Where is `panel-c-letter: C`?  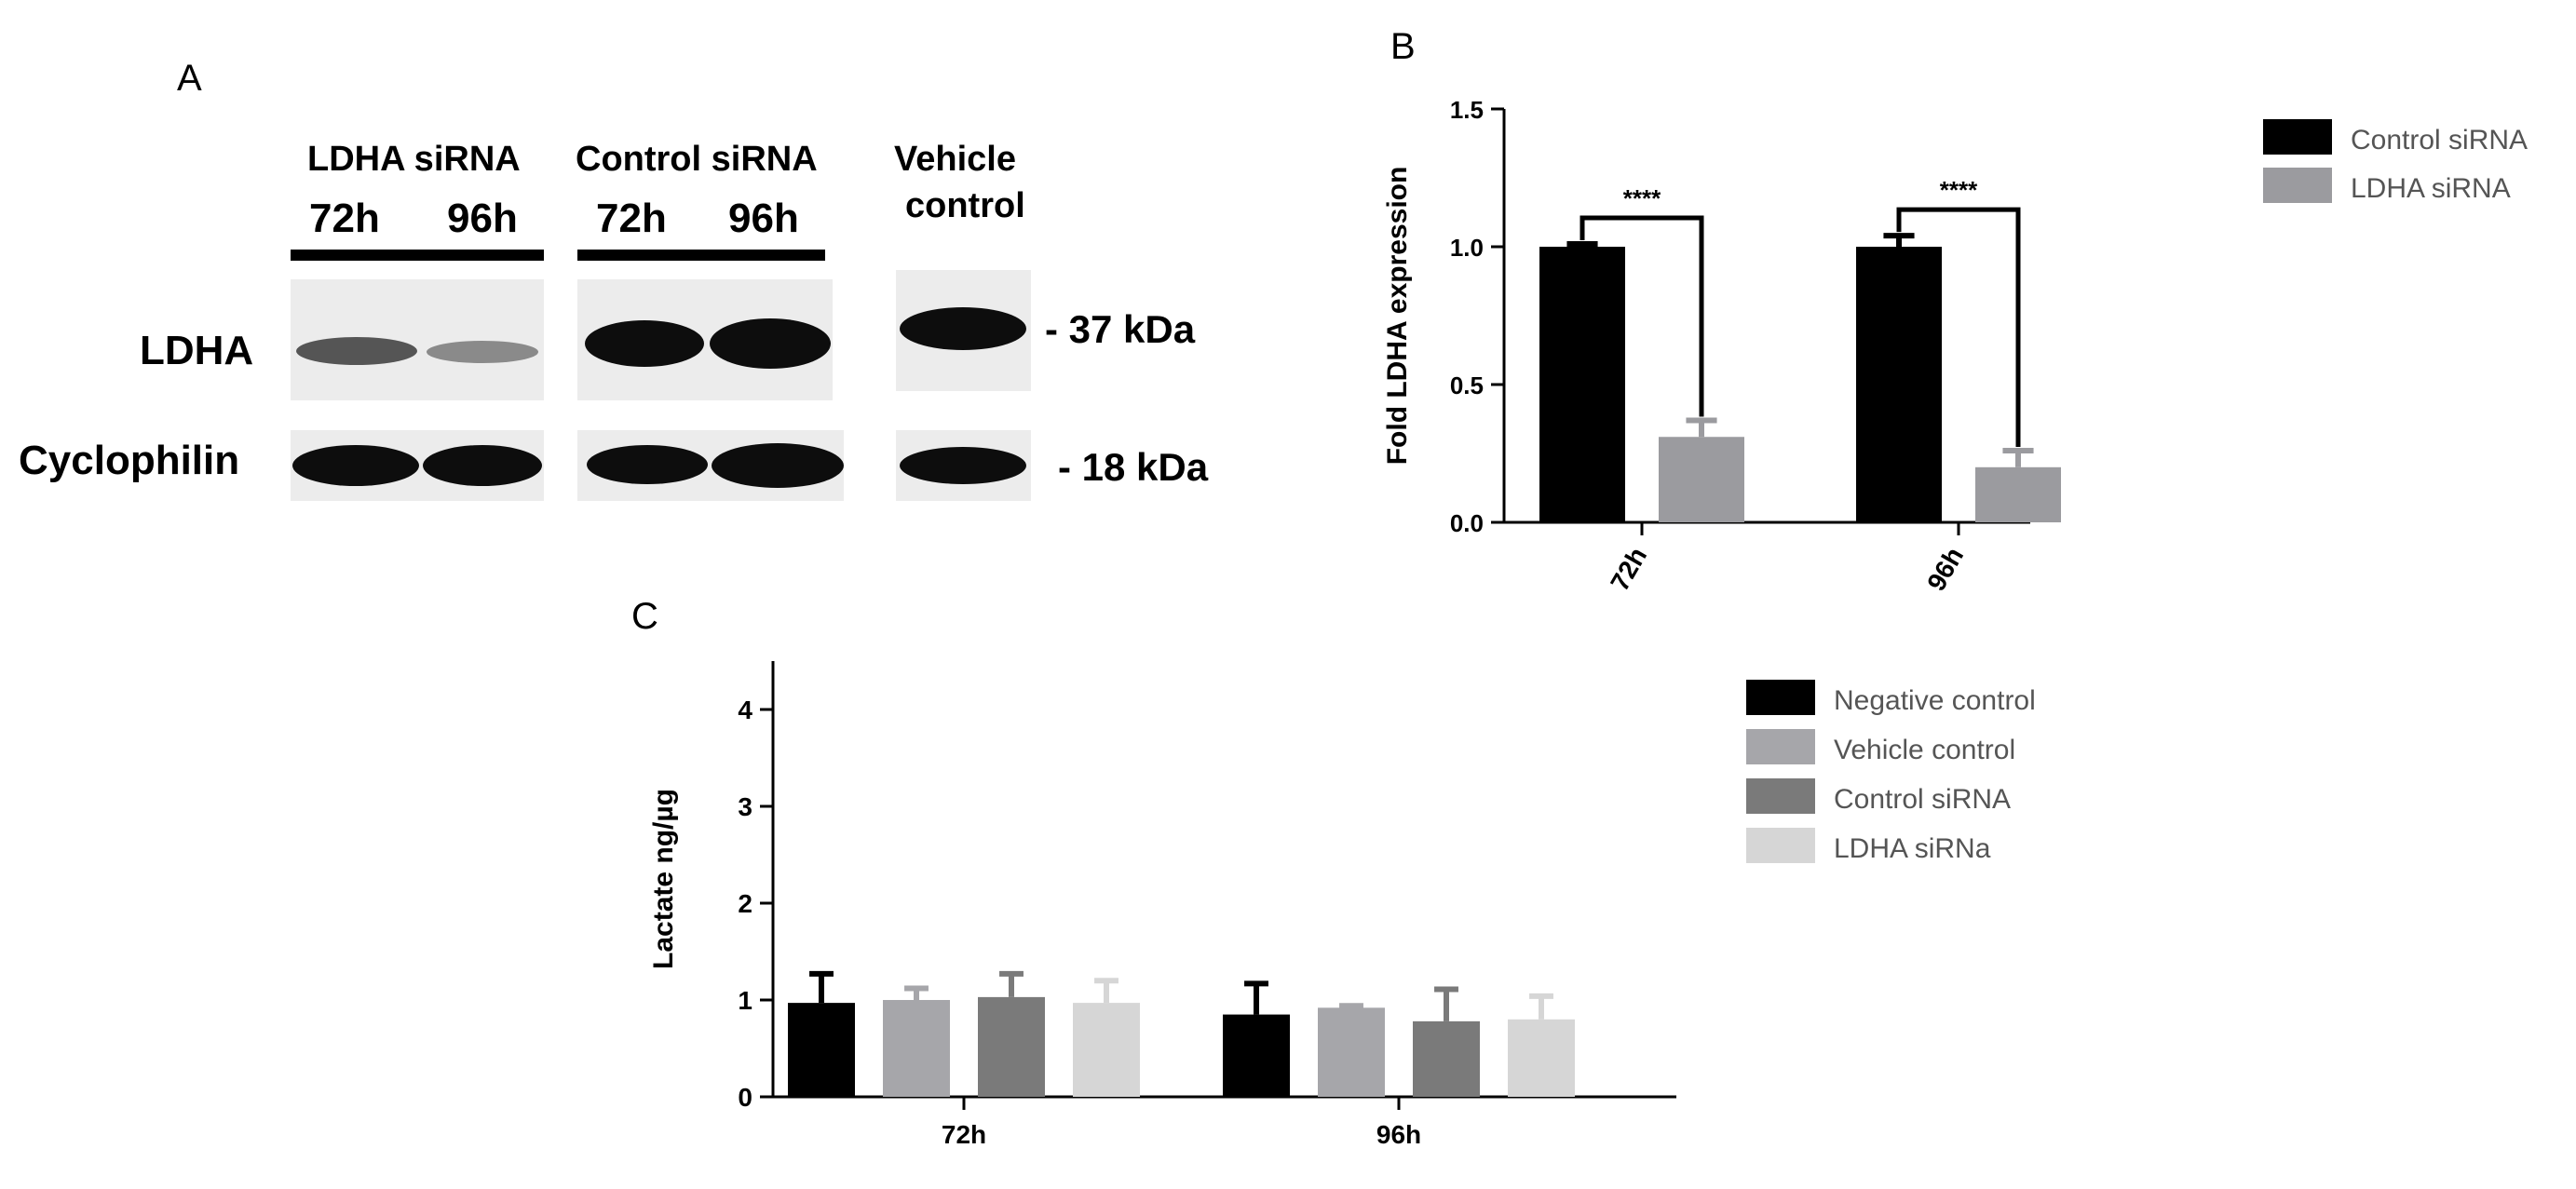 panel-c-letter: C is located at coordinates (644, 616).